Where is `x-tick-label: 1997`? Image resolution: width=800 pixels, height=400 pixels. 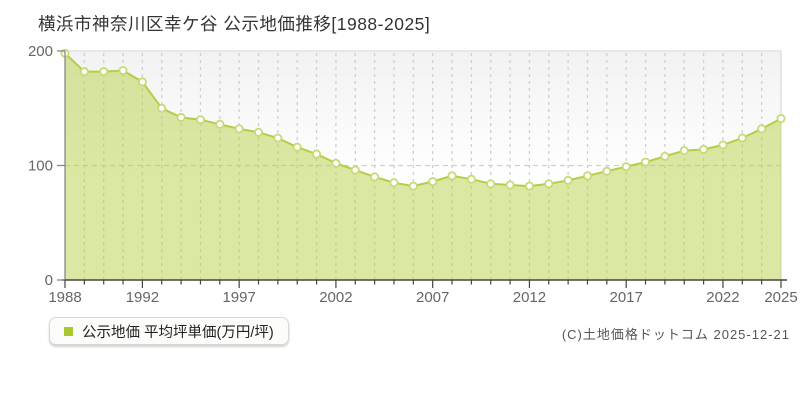 x-tick-label: 1997 is located at coordinates (238, 297).